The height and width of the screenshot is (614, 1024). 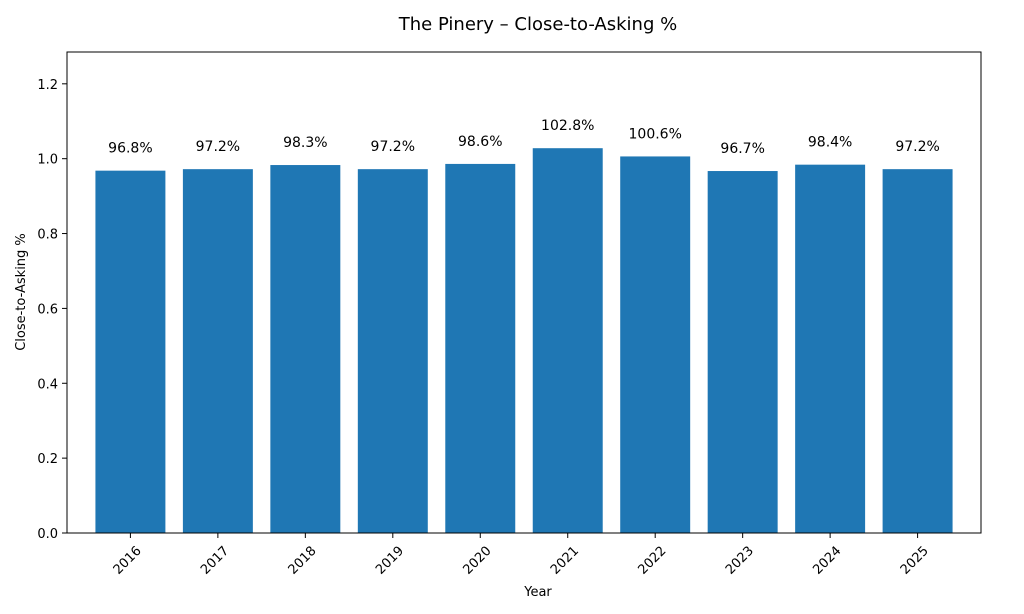 What do you see at coordinates (305, 349) in the screenshot?
I see `bar-2018` at bounding box center [305, 349].